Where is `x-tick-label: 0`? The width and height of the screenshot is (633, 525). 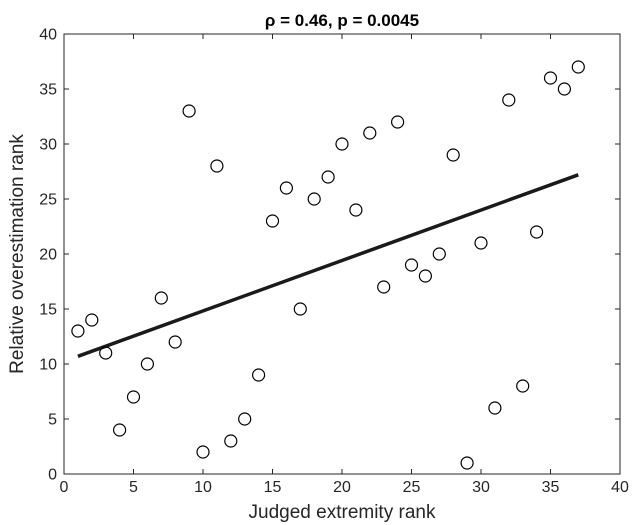 x-tick-label: 0 is located at coordinates (64, 487).